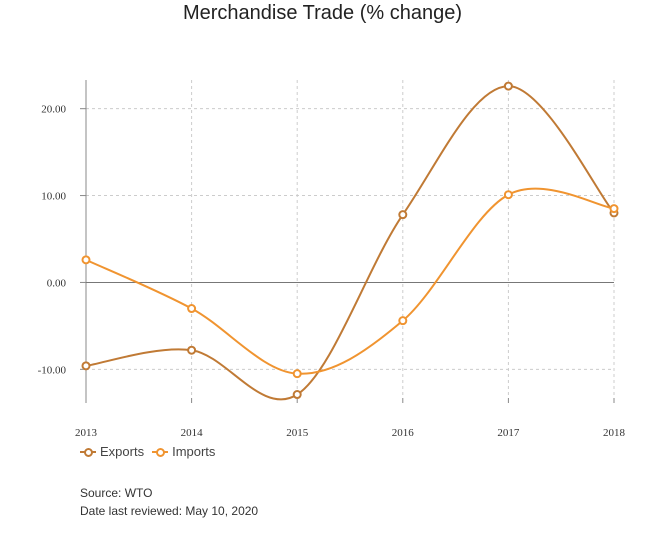 The width and height of the screenshot is (645, 538). Describe the element at coordinates (122, 451) in the screenshot. I see `legend-label-exports: Exports` at that location.